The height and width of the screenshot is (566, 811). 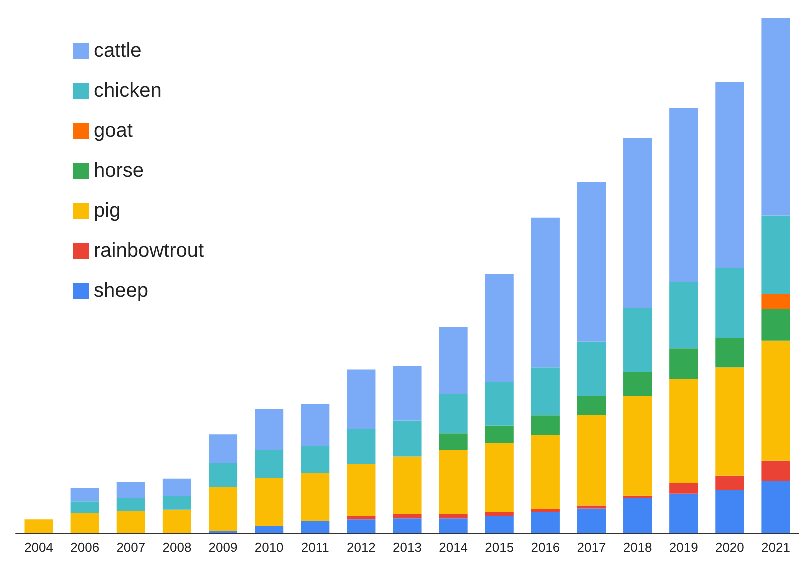 I want to click on legend-label: chicken, so click(x=128, y=91).